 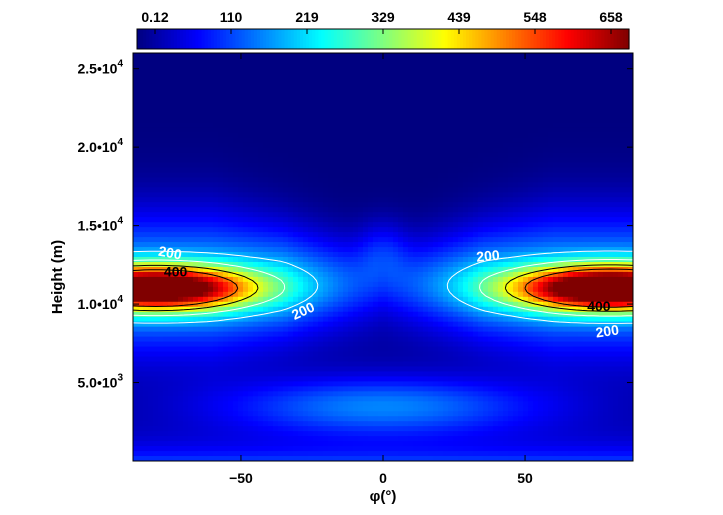 I want to click on colorbar-tick-label: 0.12, so click(x=154, y=17).